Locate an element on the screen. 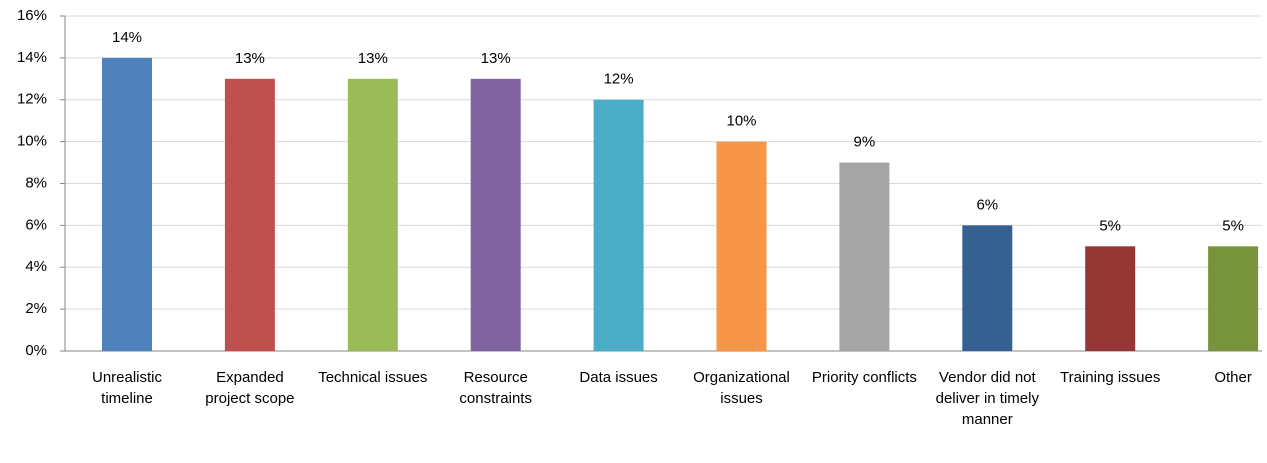 The image size is (1267, 463). x-tick-label: Technical issues is located at coordinates (372, 377).